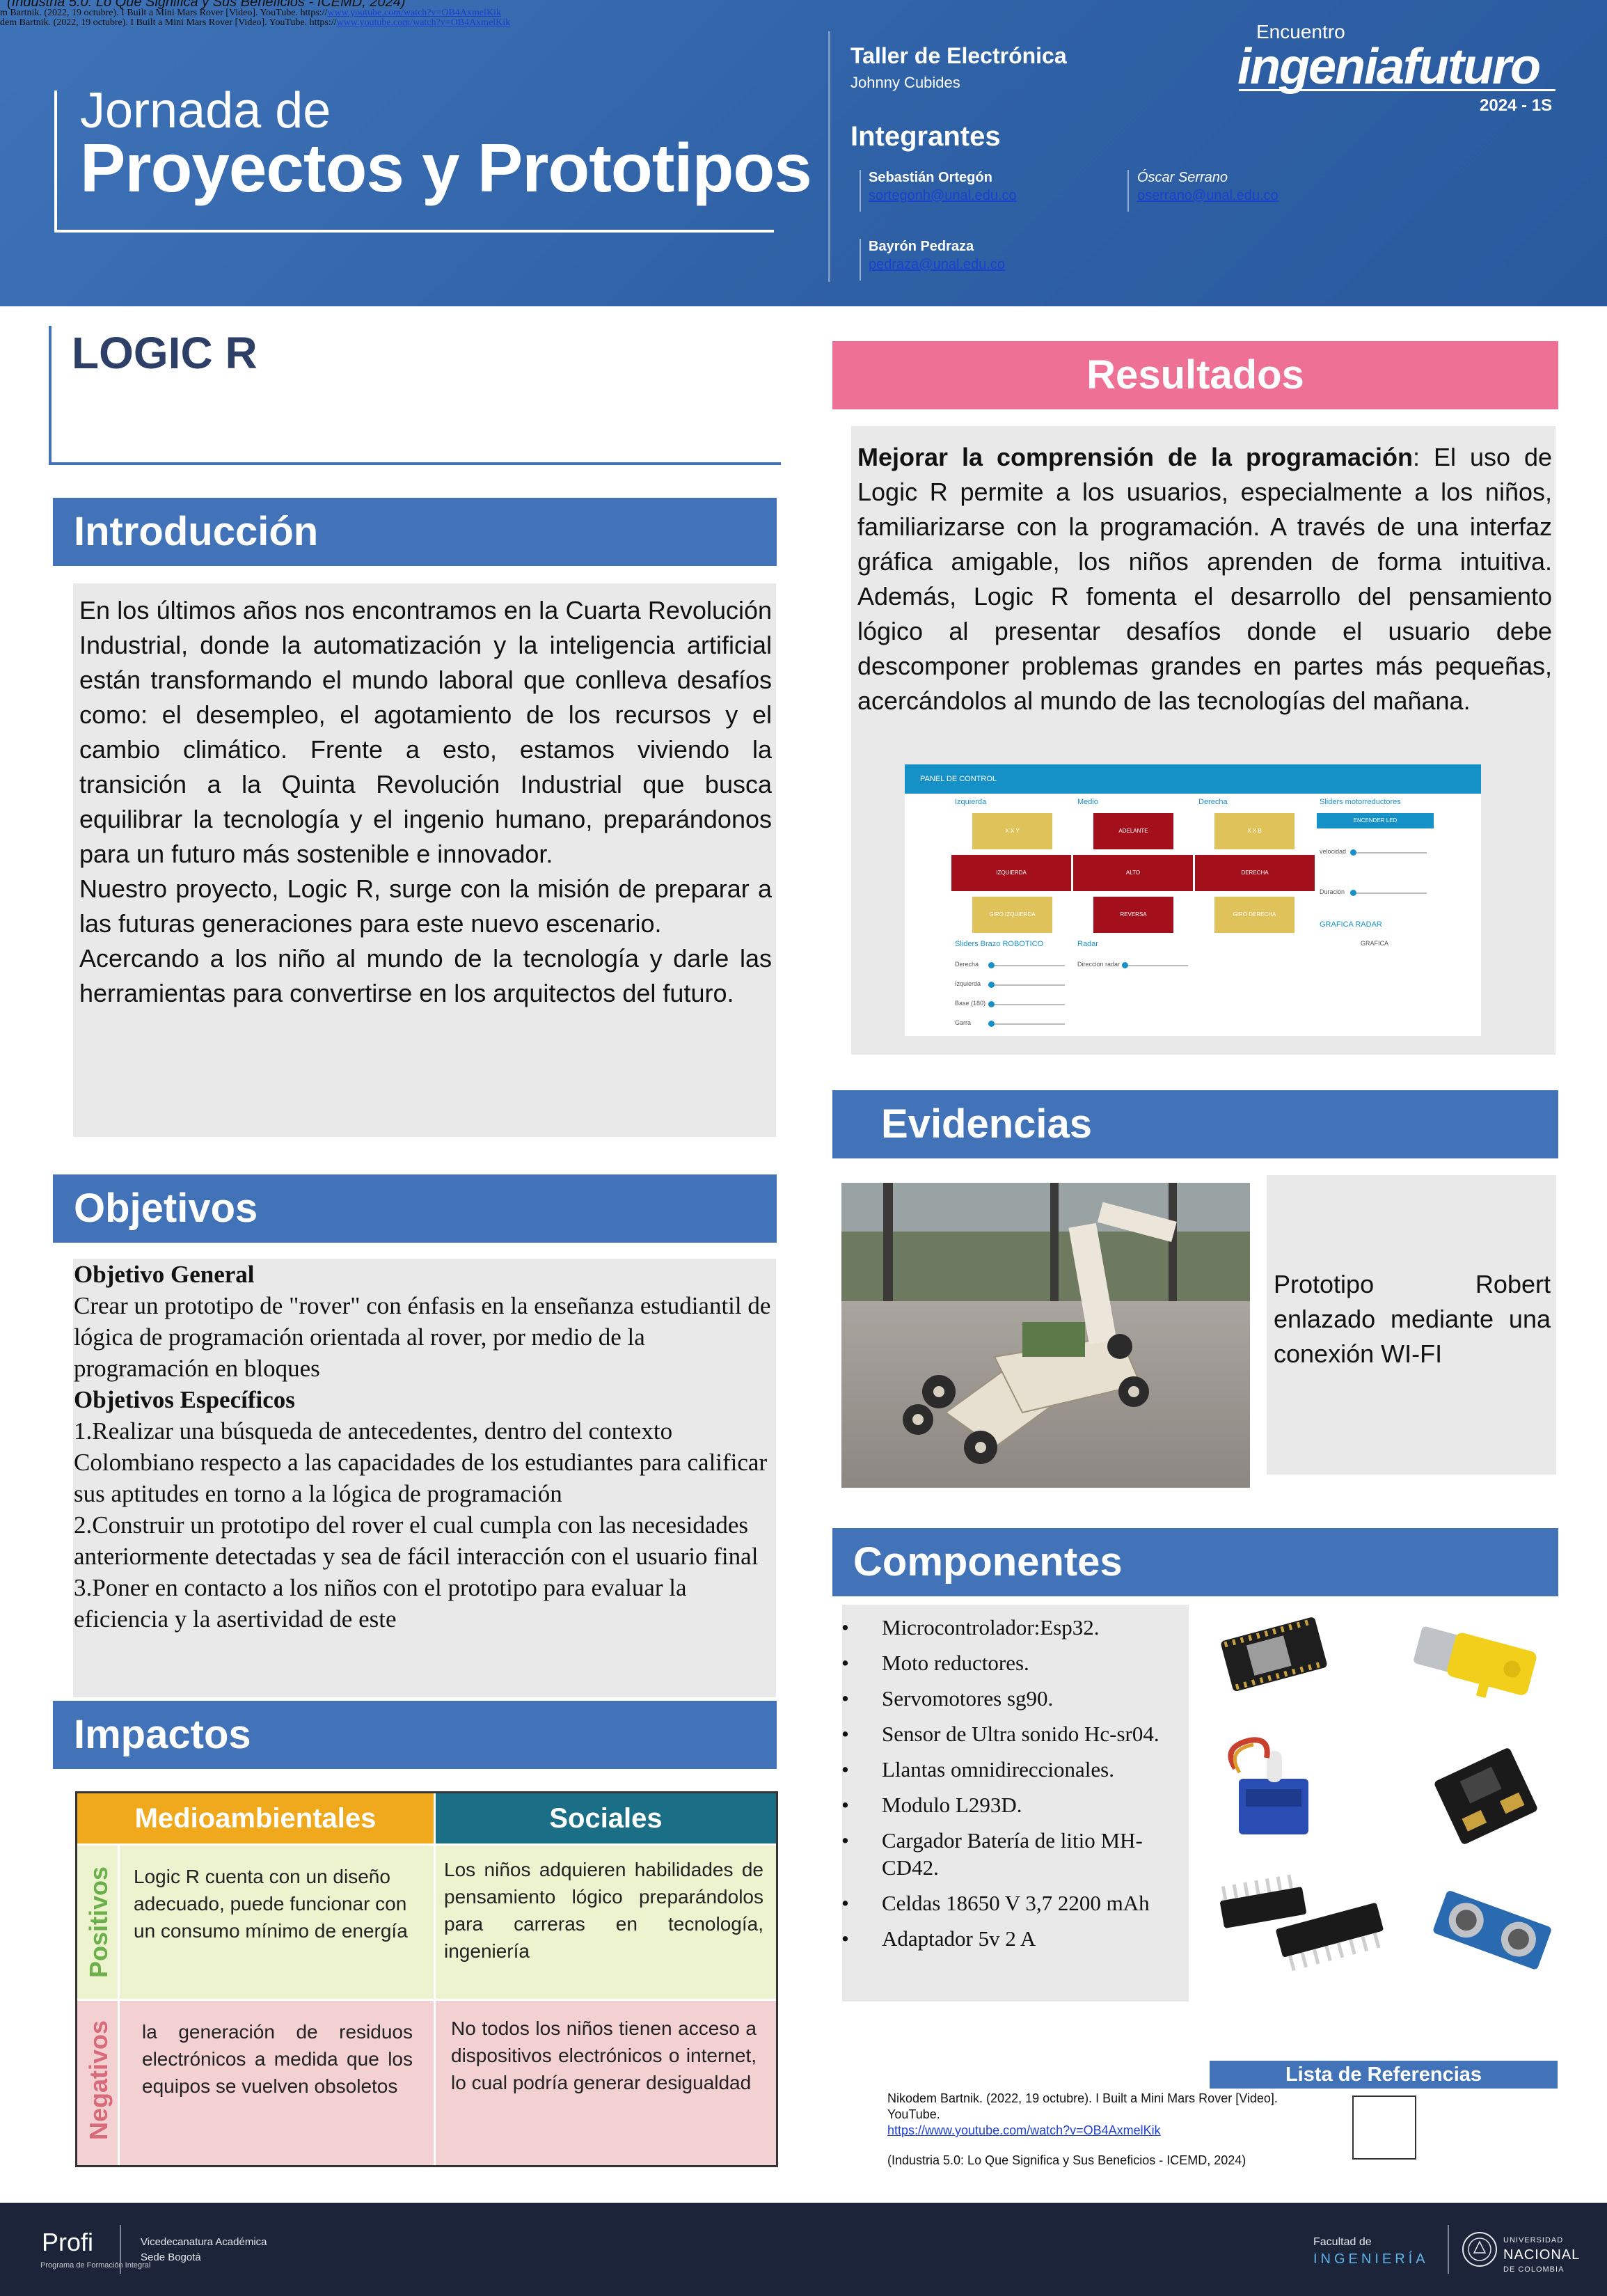 The image size is (1607, 2296). Describe the element at coordinates (1492, 1930) in the screenshot. I see `ultrasonic-sensor-image` at that location.